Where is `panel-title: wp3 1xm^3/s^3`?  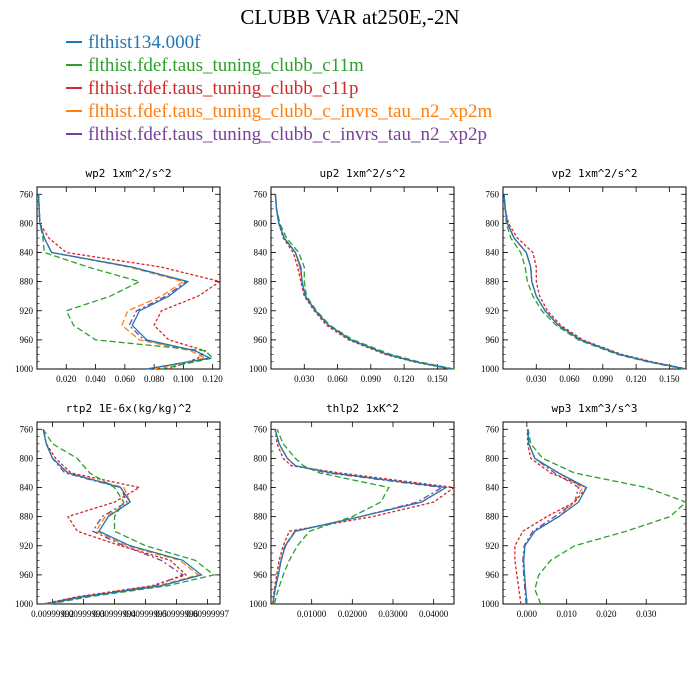
panel-title: wp3 1xm^3/s^3 is located at coordinates (594, 408).